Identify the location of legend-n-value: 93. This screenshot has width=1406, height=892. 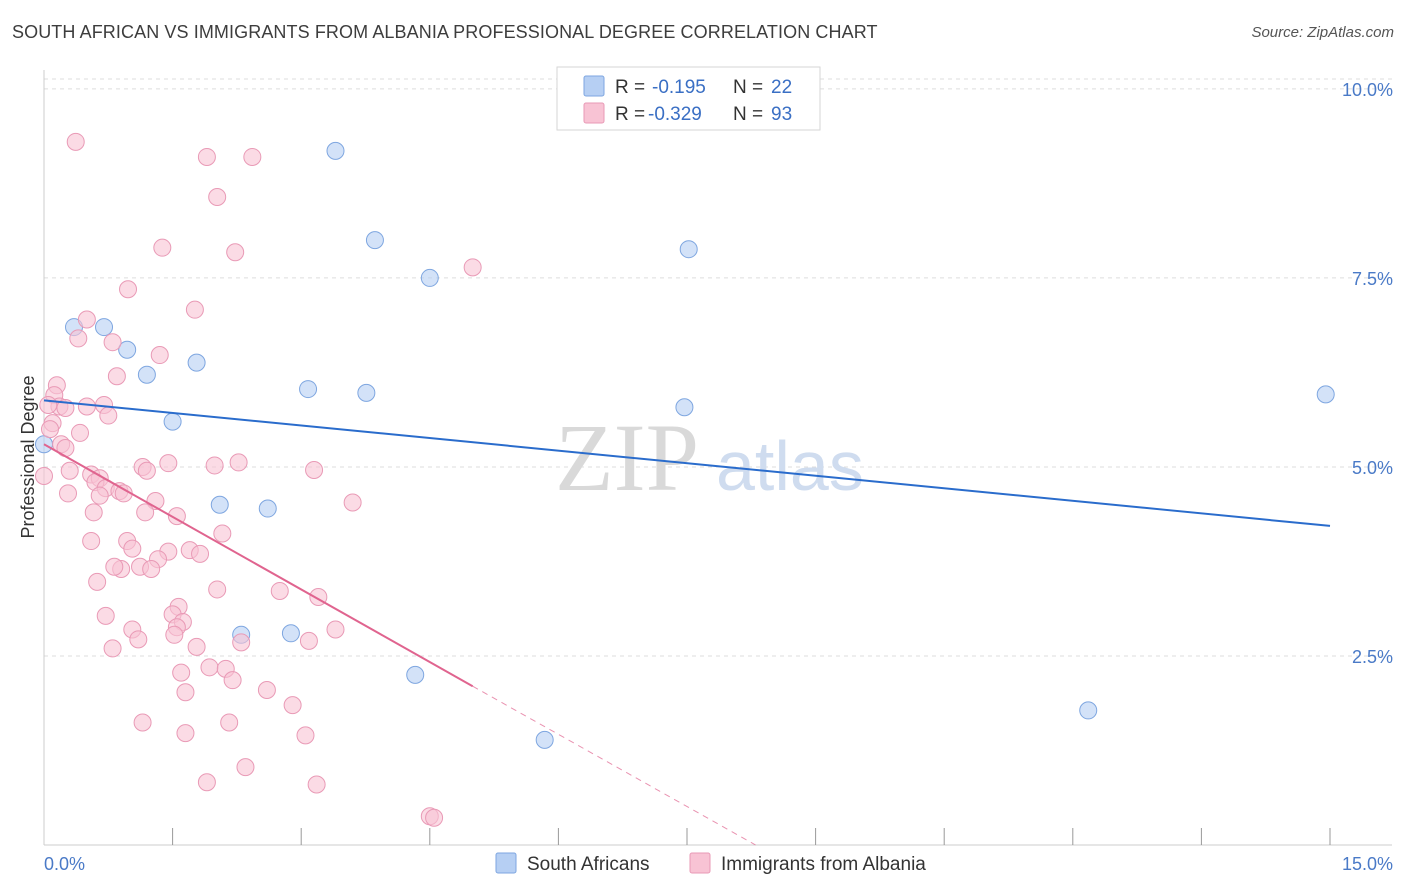
(781, 114).